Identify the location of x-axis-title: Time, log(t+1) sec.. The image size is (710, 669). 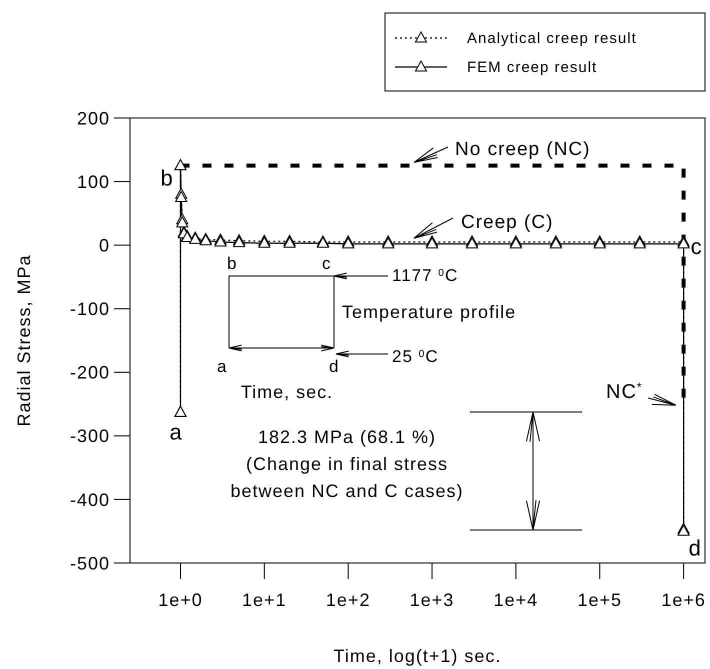
(418, 656).